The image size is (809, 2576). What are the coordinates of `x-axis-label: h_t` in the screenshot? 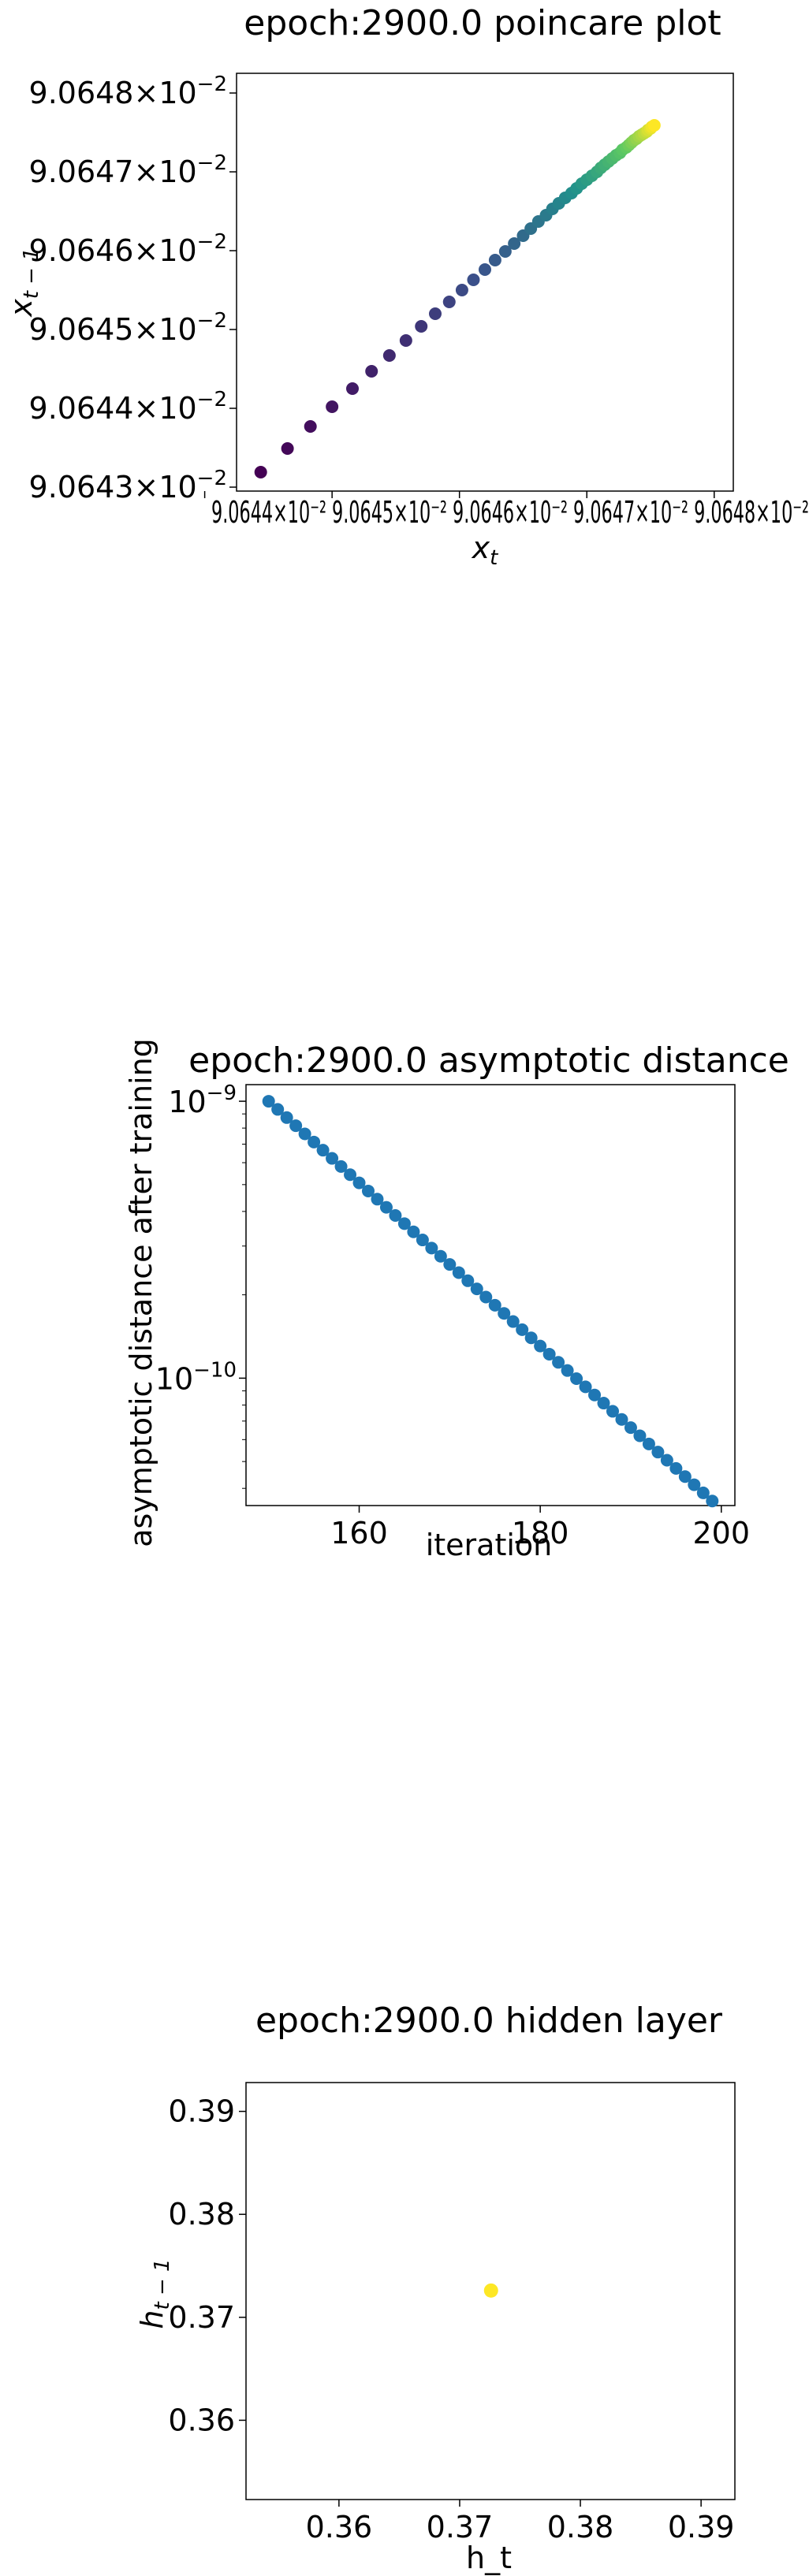 It's located at (489, 2558).